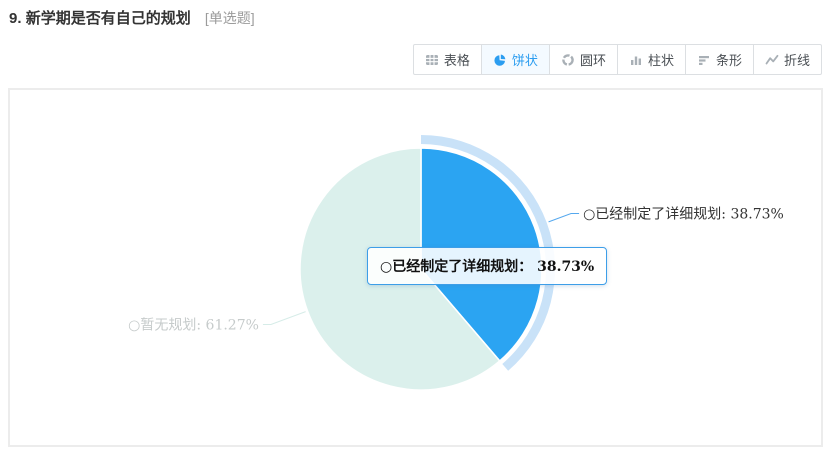 This screenshot has width=831, height=457. I want to click on pie-view-button: 饼状, so click(515, 59).